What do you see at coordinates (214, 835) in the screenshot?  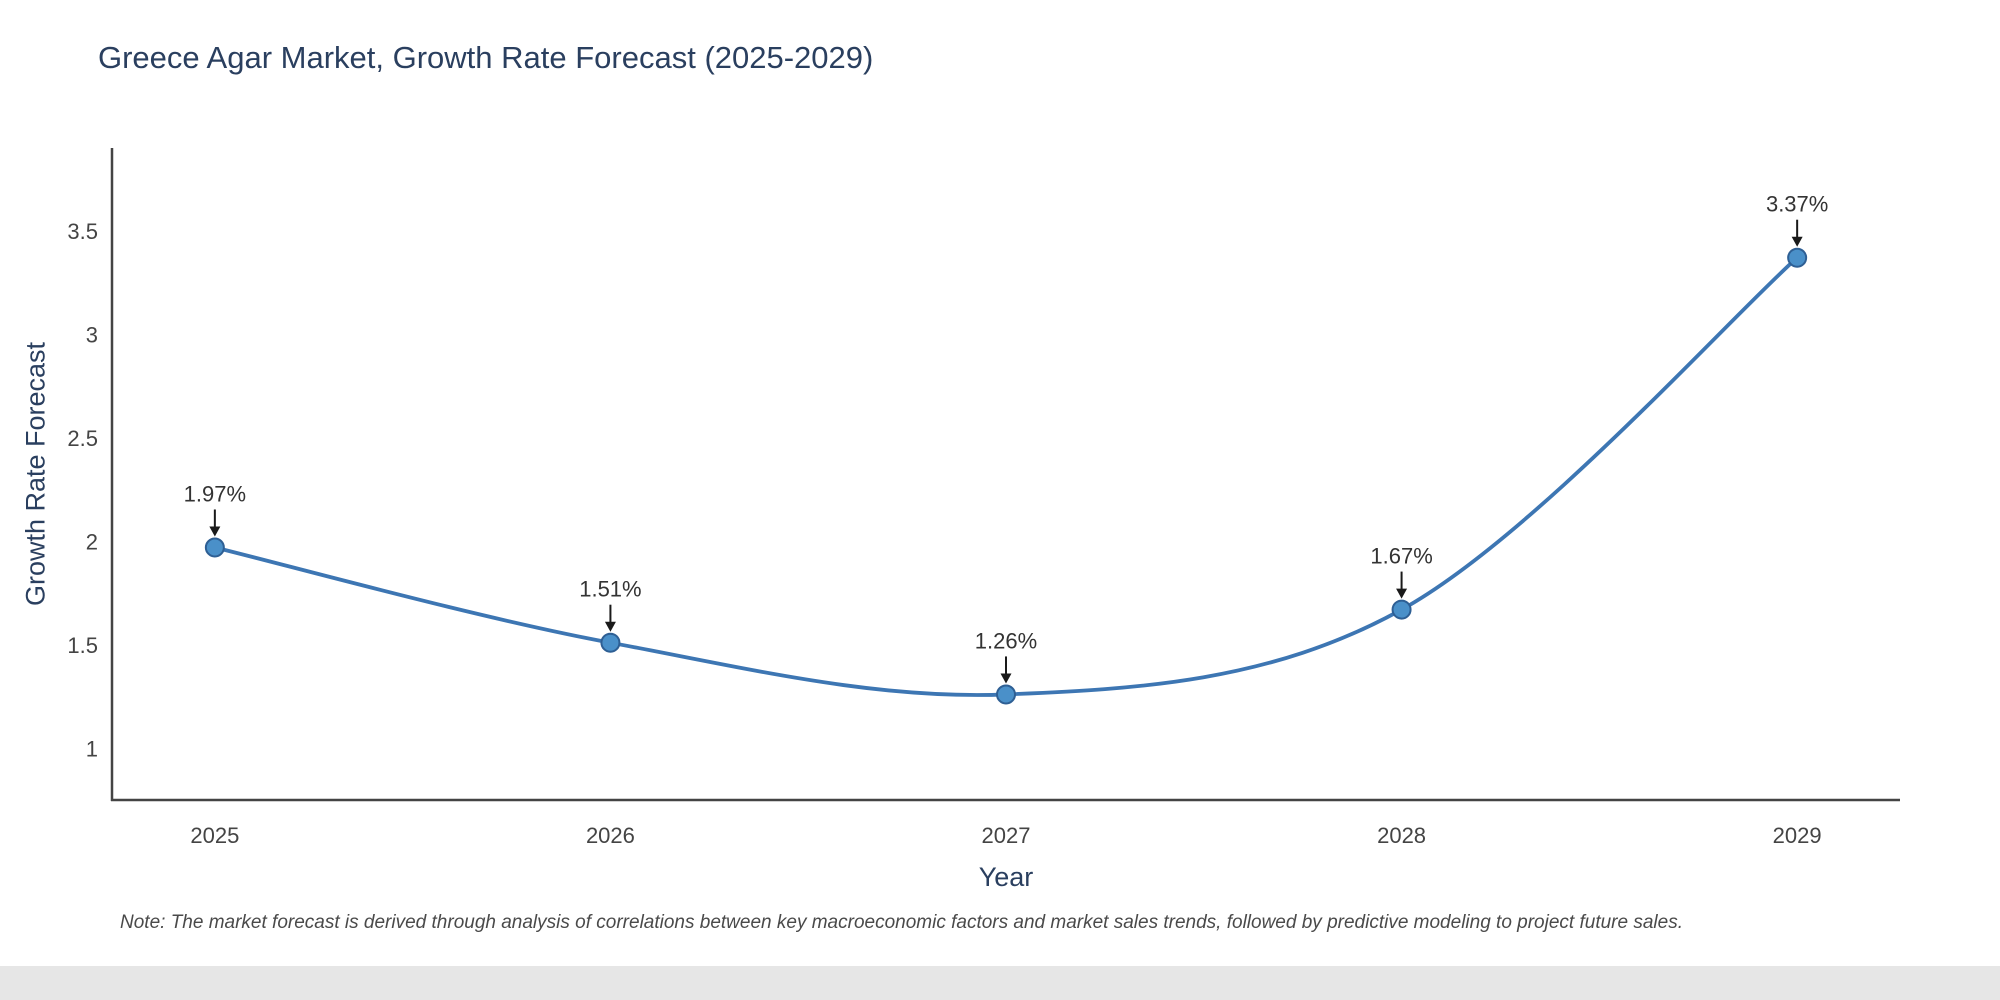 I see `x-tick-label: 2025` at bounding box center [214, 835].